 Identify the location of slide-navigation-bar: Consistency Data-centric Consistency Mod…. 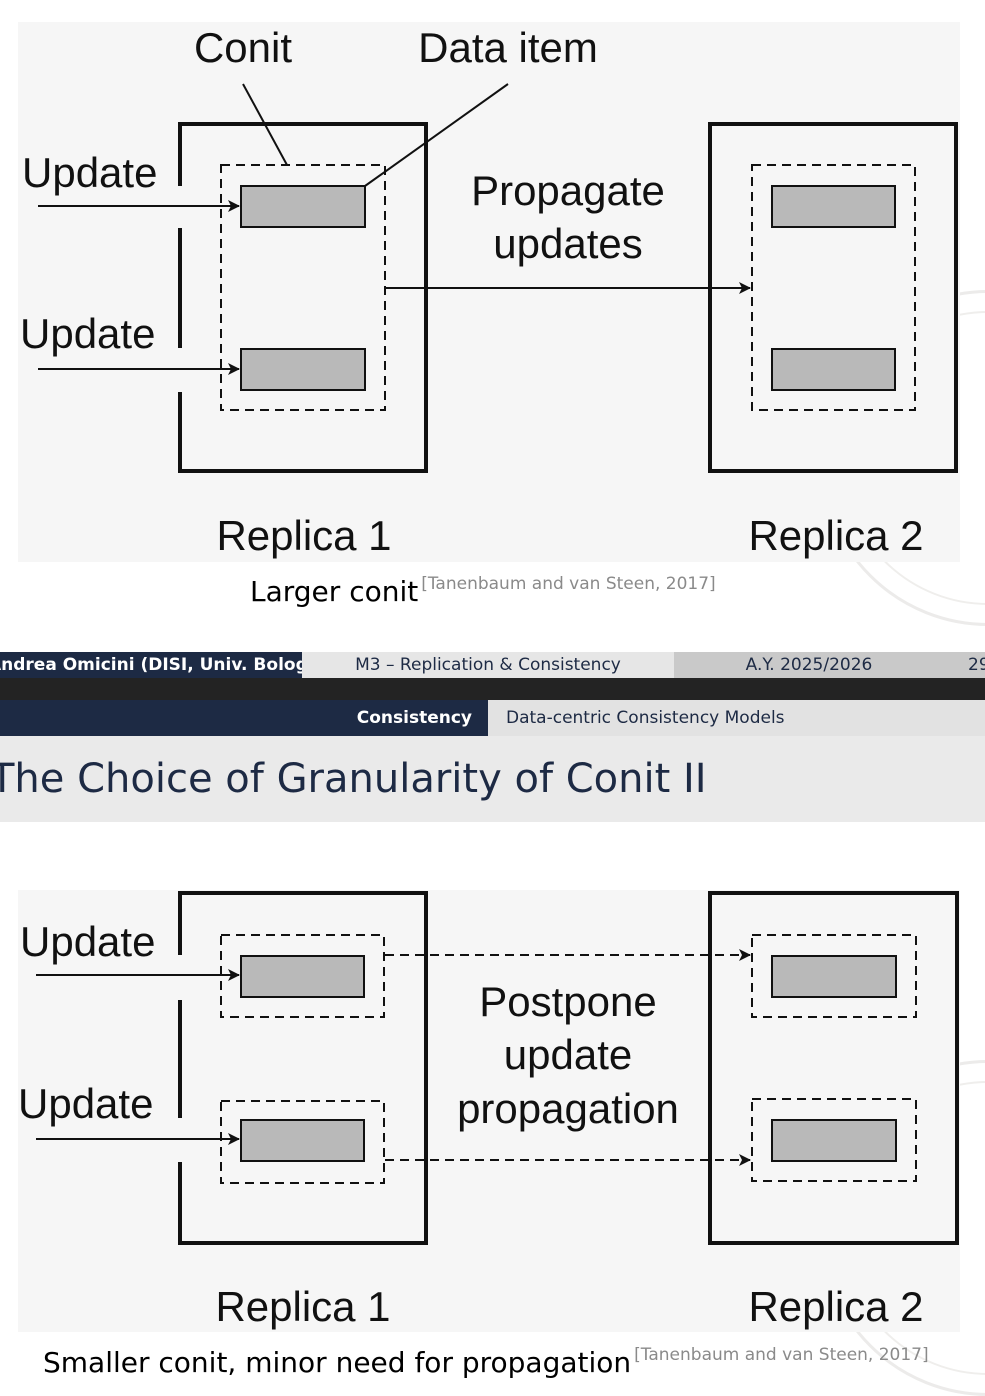
(492, 718).